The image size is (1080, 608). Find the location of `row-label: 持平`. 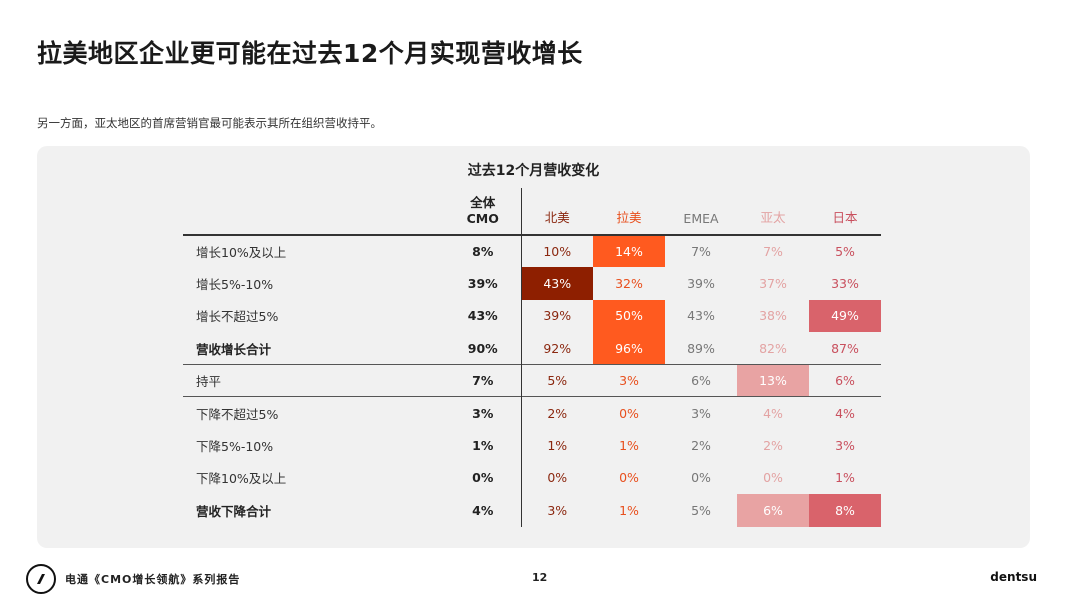

row-label: 持平 is located at coordinates (314, 380).